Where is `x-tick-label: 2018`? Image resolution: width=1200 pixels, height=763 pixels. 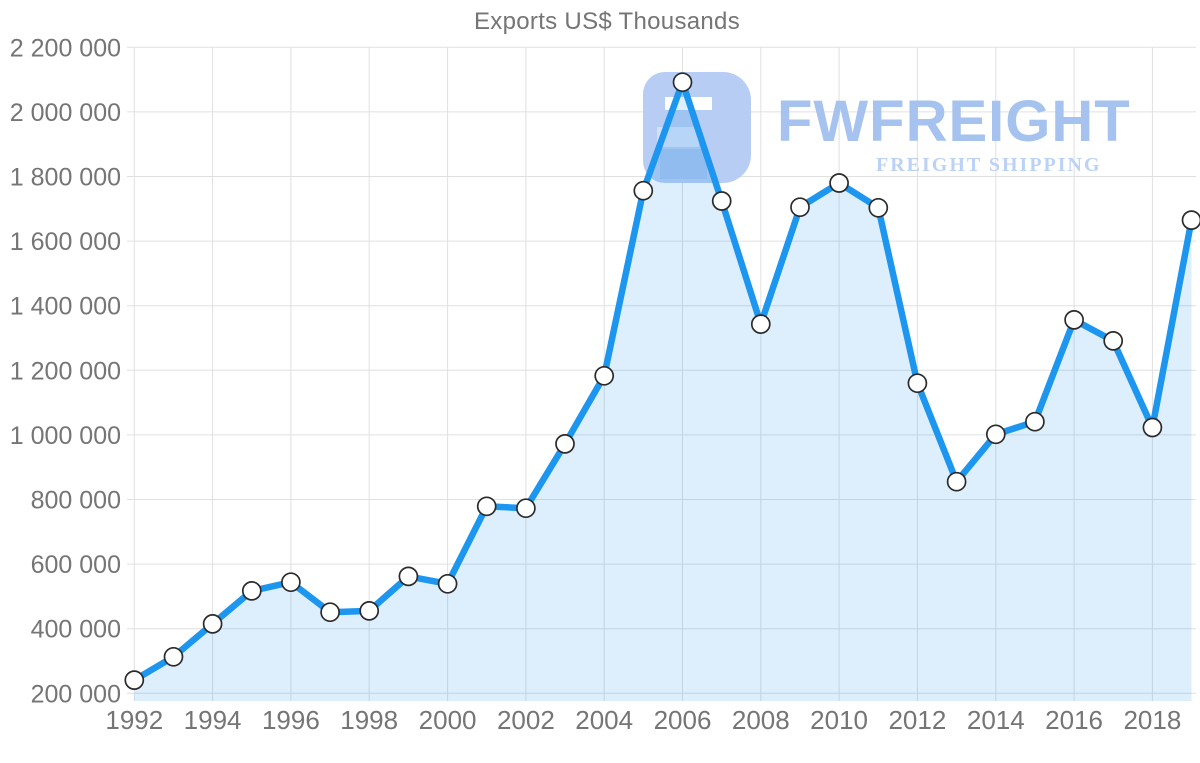 x-tick-label: 2018 is located at coordinates (1152, 720).